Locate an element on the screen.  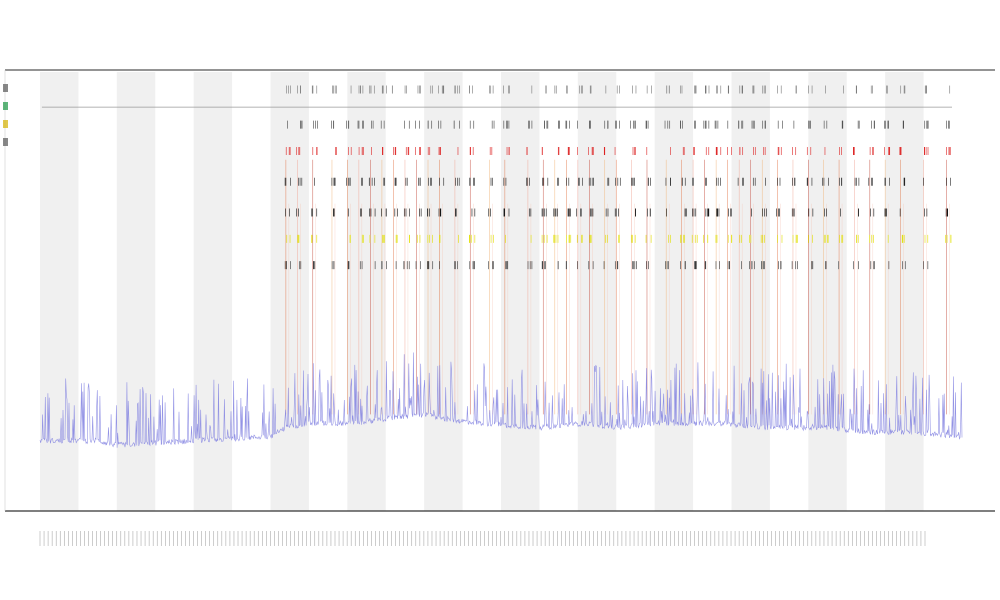
legend is located at coordinates (5, 115).